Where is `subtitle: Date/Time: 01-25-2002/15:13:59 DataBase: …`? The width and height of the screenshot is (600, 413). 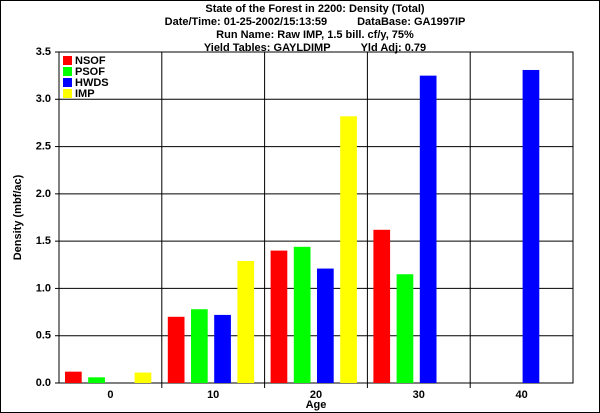 subtitle: Date/Time: 01-25-2002/15:13:59 DataBase: … is located at coordinates (315, 22).